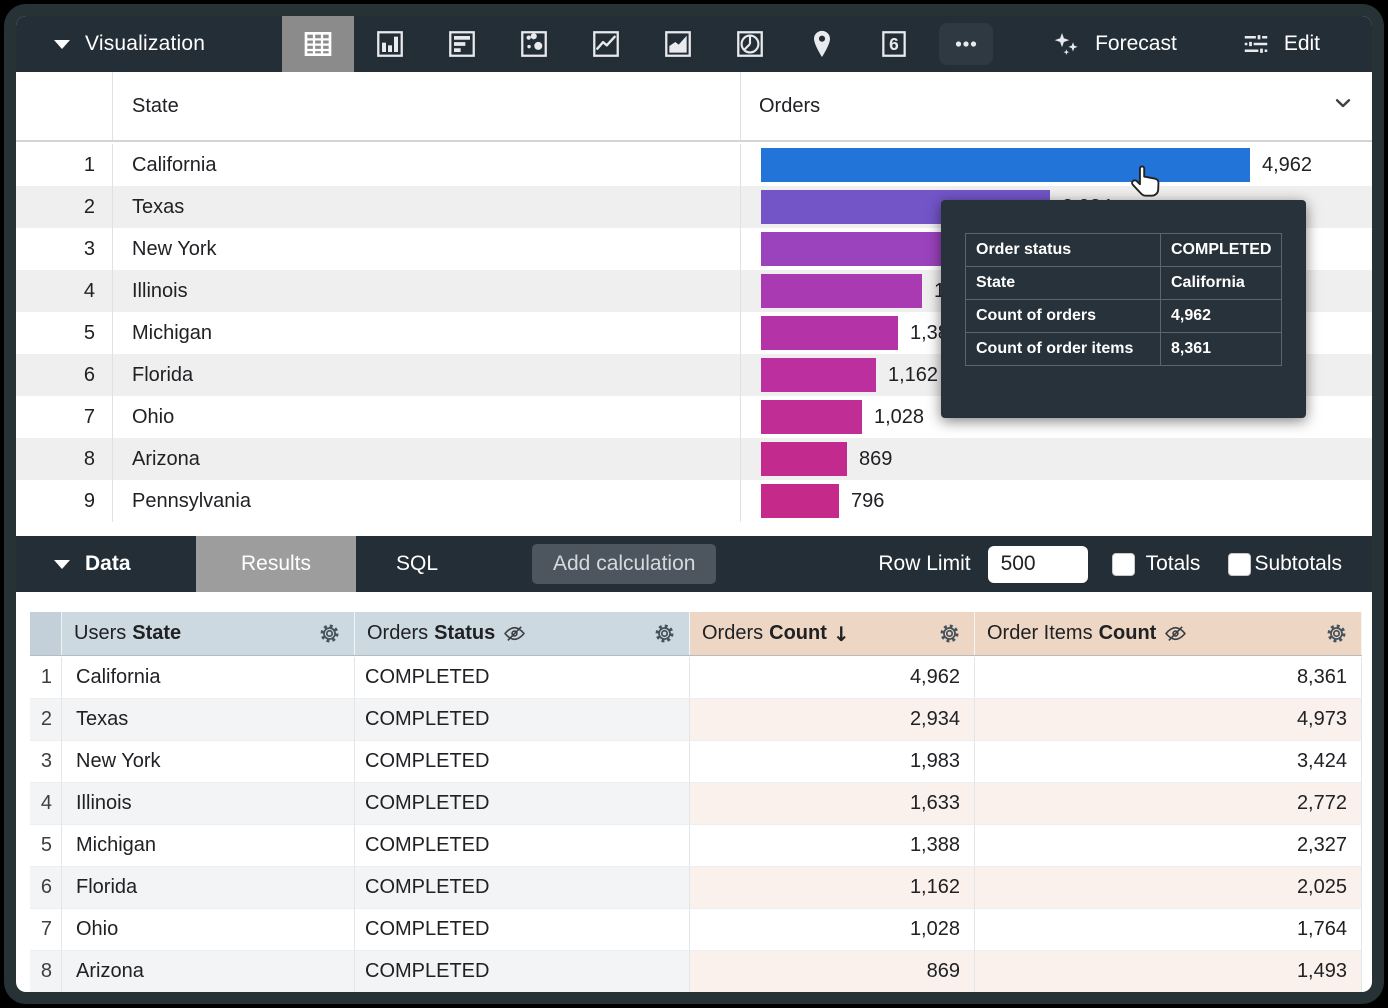  Describe the element at coordinates (1168, 678) in the screenshot. I see `order-items-count-cell: 8,361` at that location.